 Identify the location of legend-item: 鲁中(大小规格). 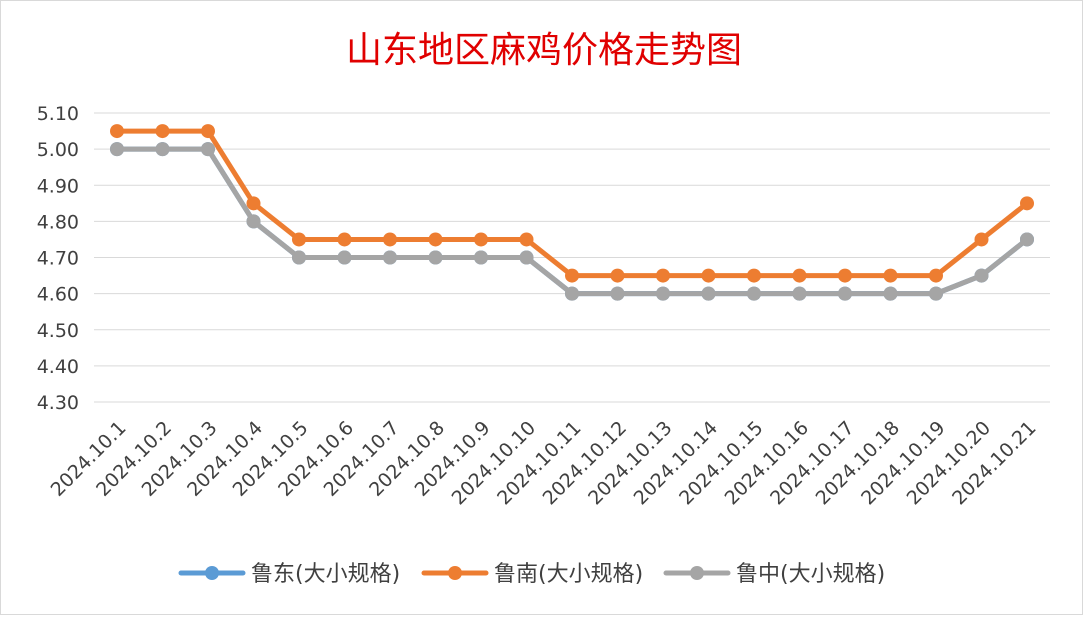
(774, 574).